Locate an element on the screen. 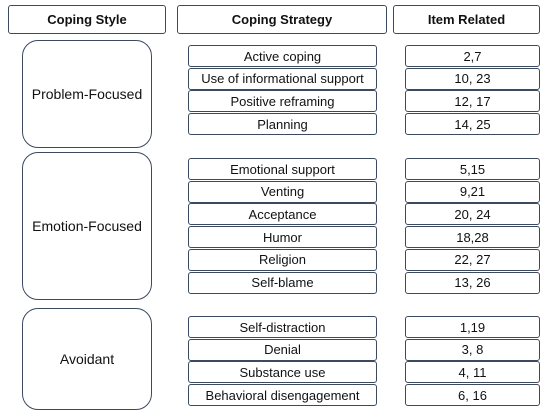 The width and height of the screenshot is (550, 418). column-header: Coping Style is located at coordinates (87, 19).